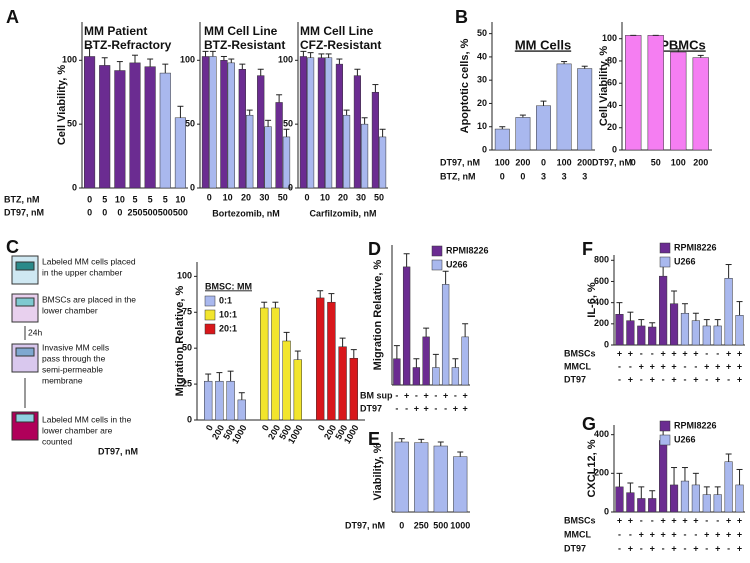  Describe the element at coordinates (118, 451) in the screenshot. I see `x-axis-label: DT97, nM` at that location.